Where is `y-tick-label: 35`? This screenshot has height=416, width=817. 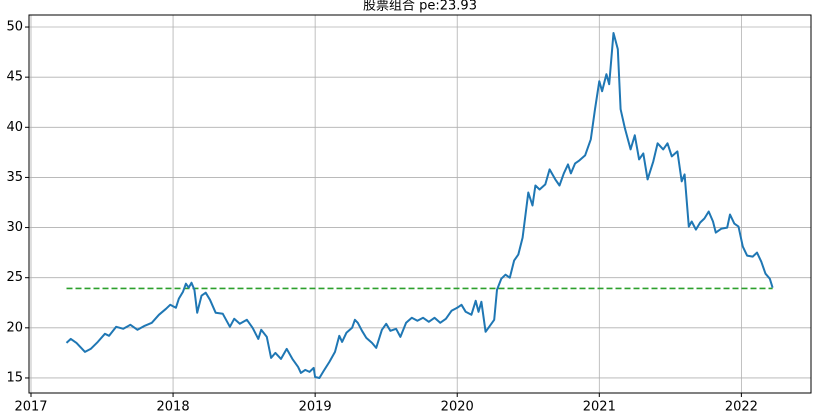 y-tick-label: 35 is located at coordinates (14, 177).